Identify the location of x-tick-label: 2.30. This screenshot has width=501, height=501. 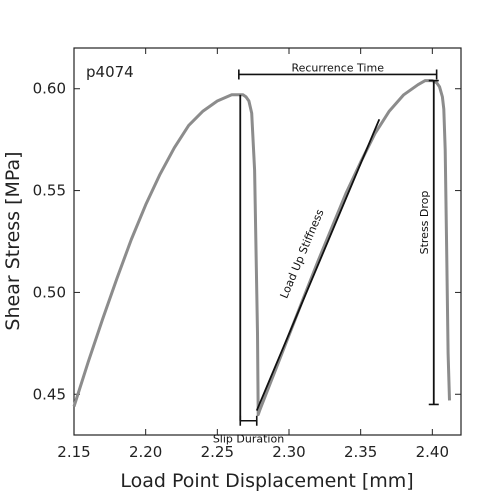
(288, 452).